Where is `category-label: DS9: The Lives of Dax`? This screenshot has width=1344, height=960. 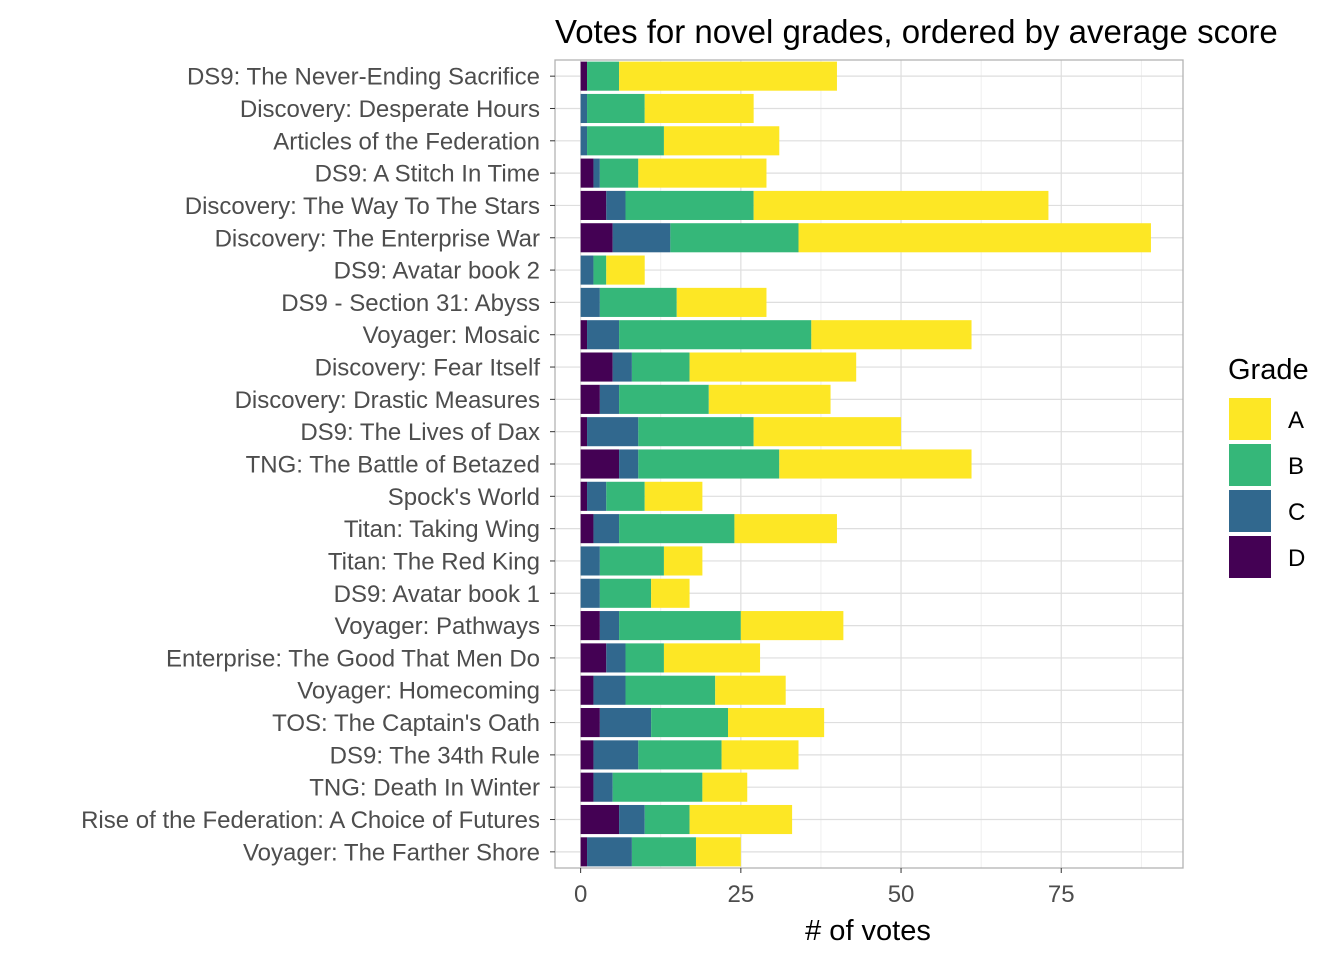
category-label: DS9: The Lives of Dax is located at coordinates (420, 432).